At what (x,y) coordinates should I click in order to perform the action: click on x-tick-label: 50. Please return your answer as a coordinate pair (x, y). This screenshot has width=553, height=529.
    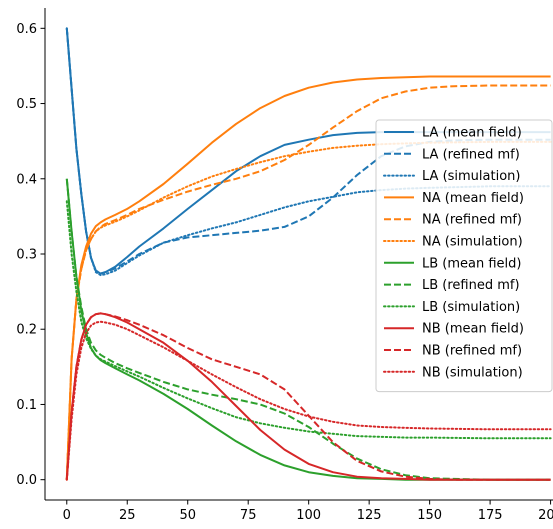
    Looking at the image, I should click on (187, 515).